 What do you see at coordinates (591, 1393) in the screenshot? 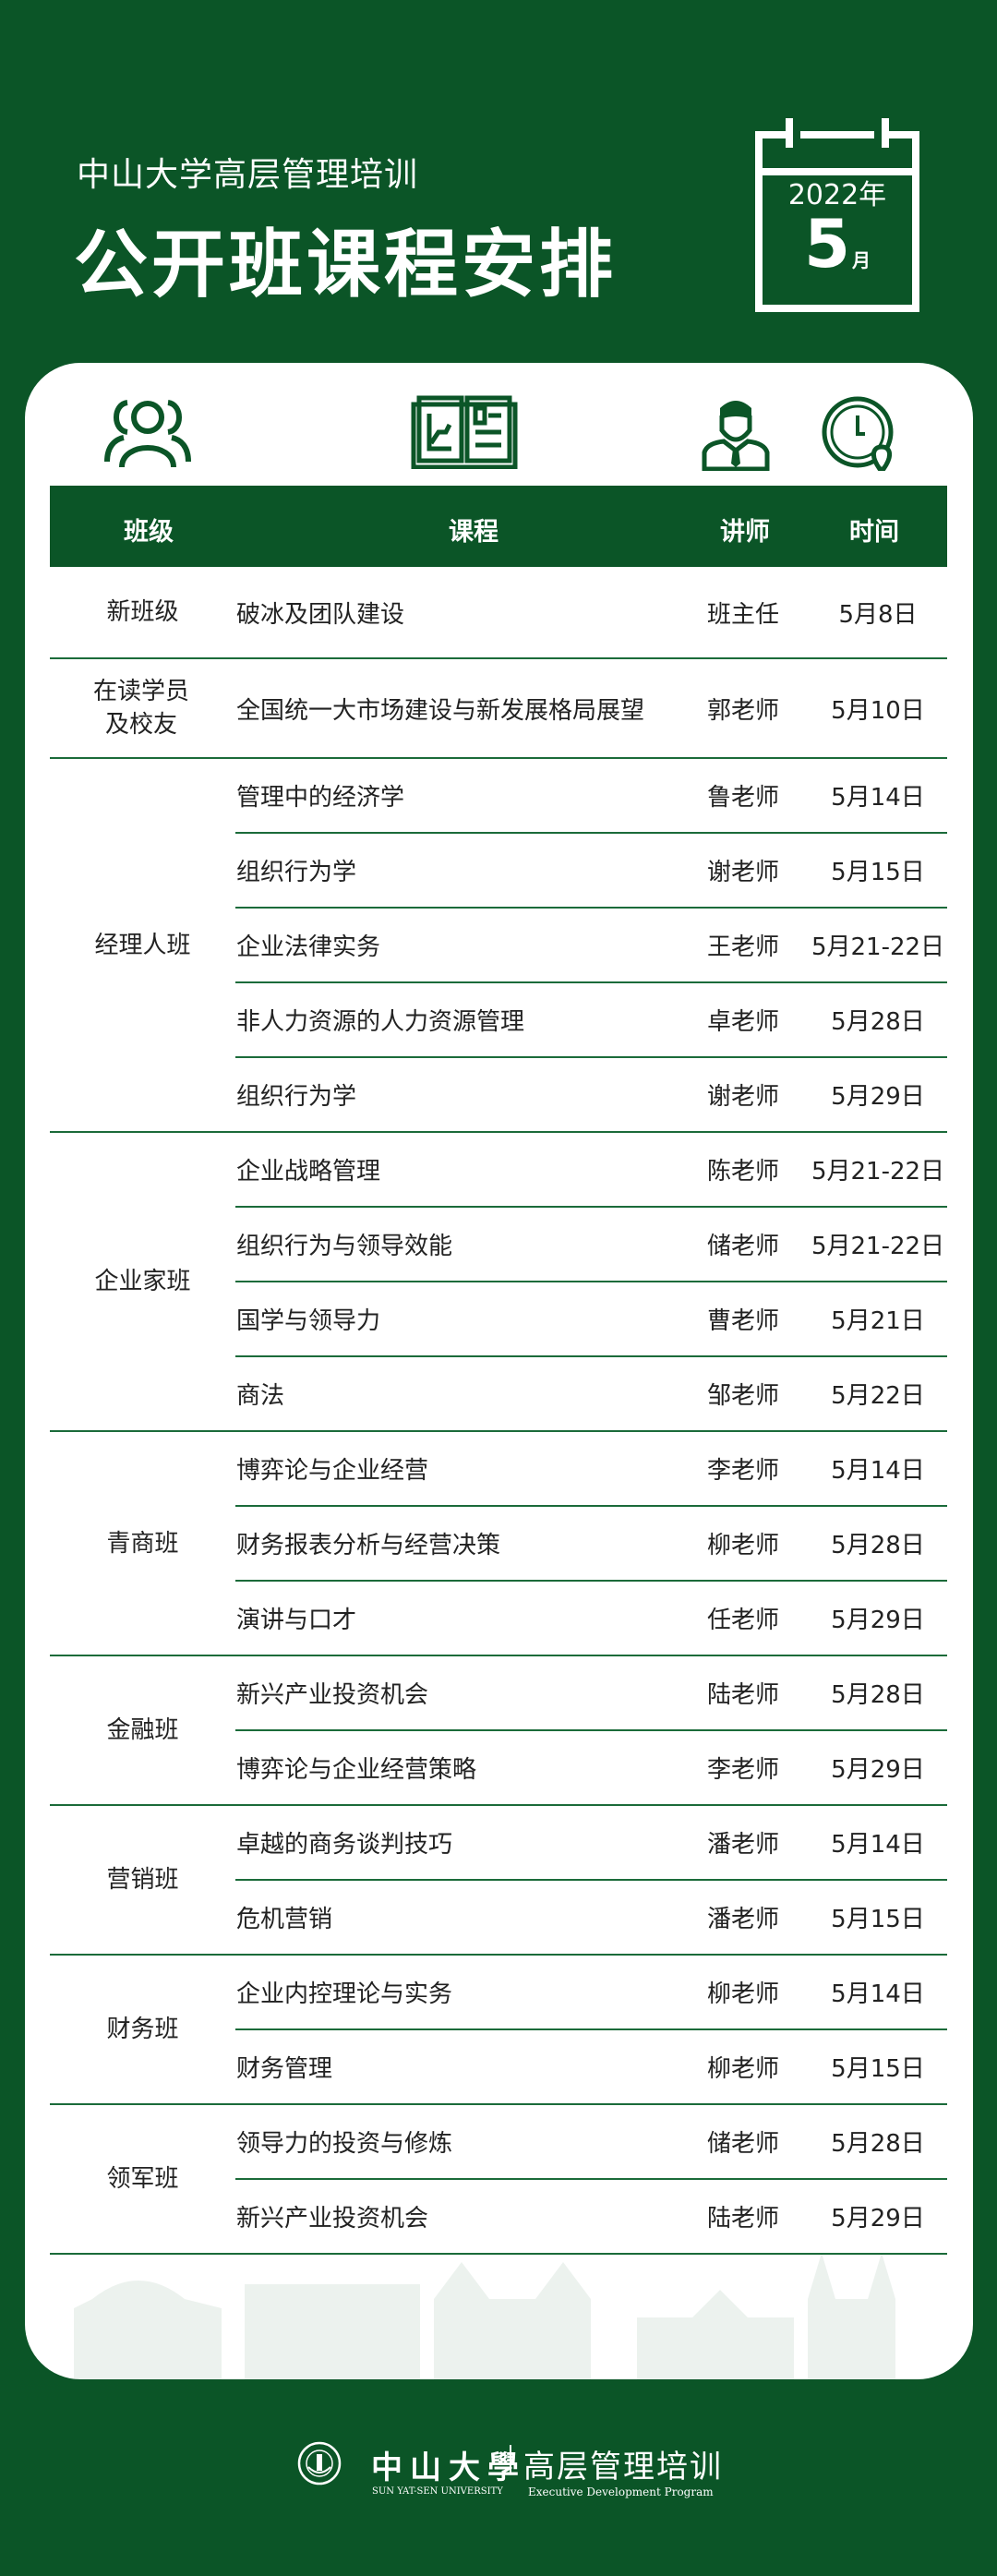
I see `table-row: 商法 邹老师 5月22日` at bounding box center [591, 1393].